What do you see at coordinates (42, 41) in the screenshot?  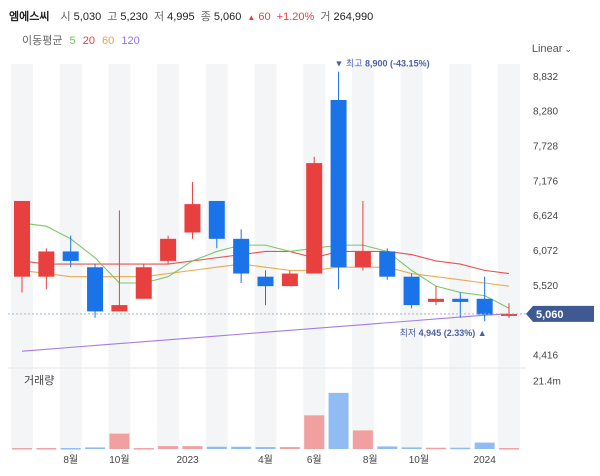 I see `moving-average-label: 이동평균` at bounding box center [42, 41].